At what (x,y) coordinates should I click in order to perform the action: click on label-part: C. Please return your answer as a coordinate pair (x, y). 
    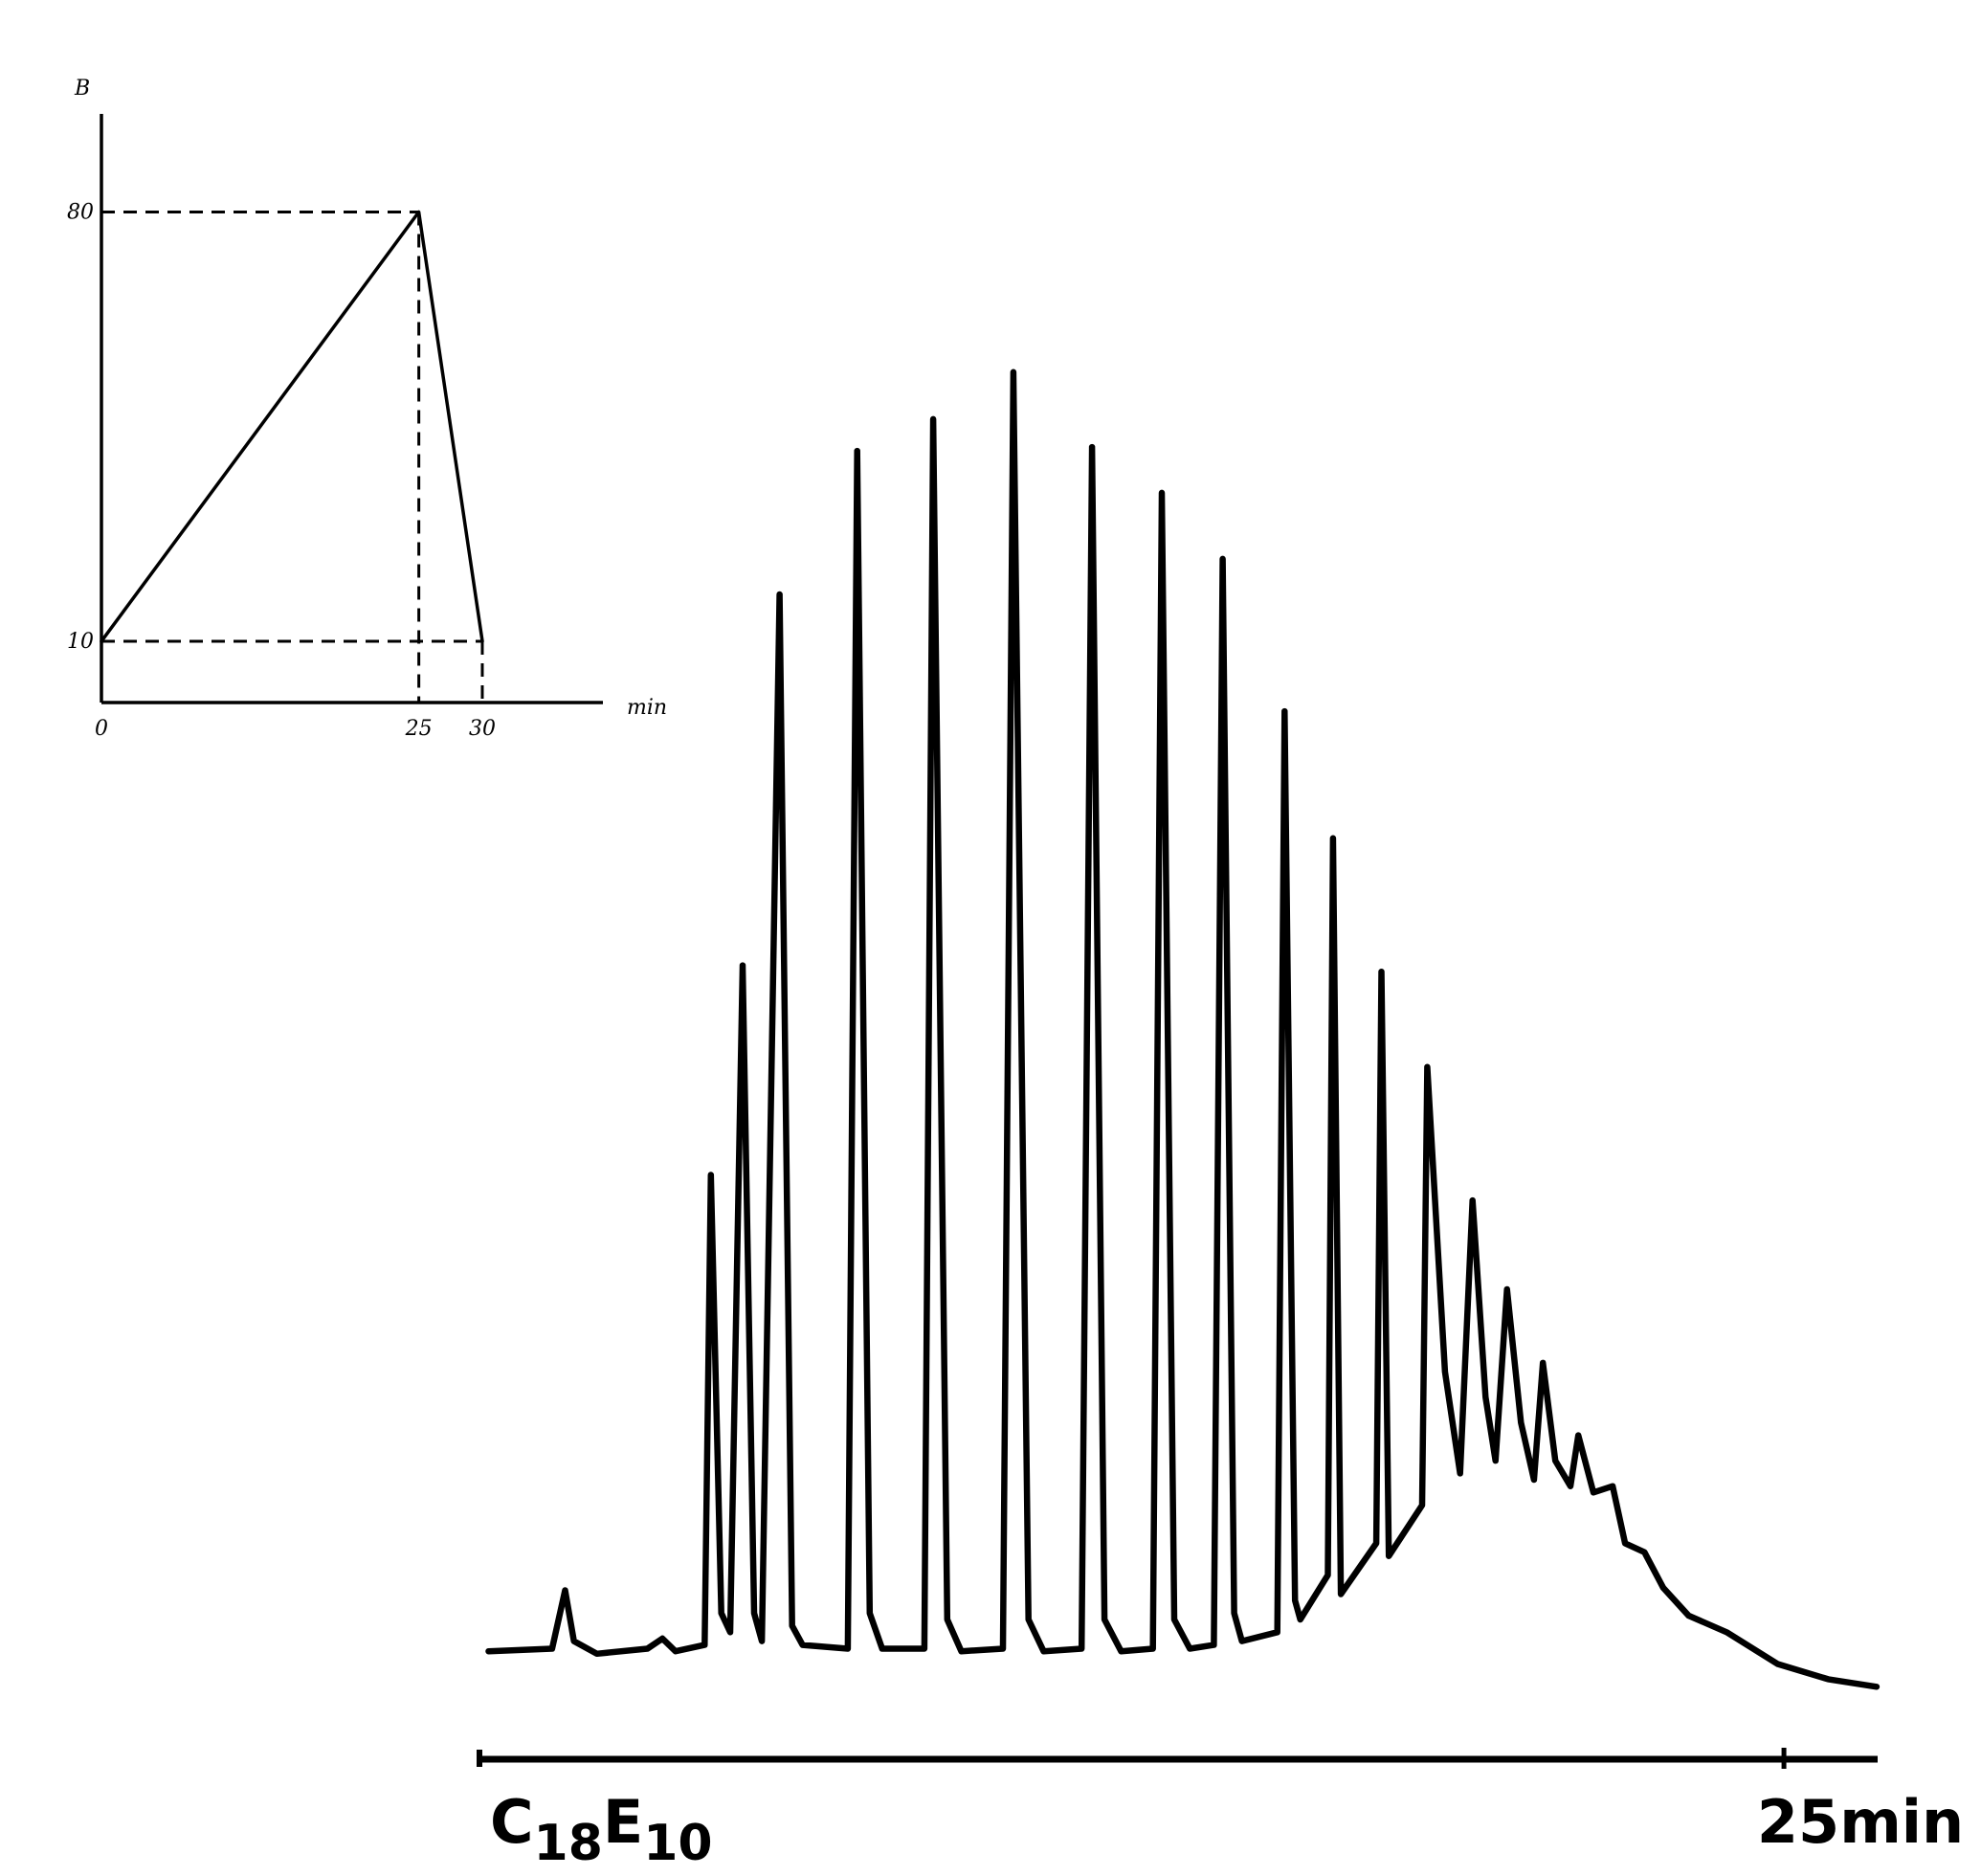
    Looking at the image, I should click on (512, 1822).